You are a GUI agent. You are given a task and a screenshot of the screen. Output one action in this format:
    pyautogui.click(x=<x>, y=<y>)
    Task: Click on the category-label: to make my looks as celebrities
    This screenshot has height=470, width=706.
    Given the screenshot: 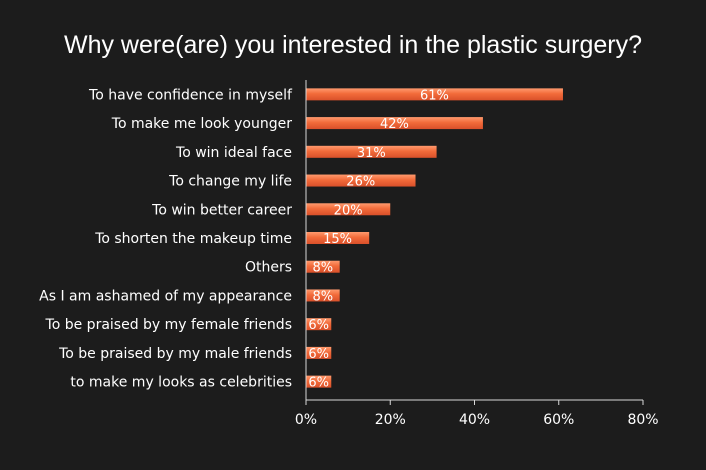 What is the action you would take?
    pyautogui.click(x=181, y=383)
    